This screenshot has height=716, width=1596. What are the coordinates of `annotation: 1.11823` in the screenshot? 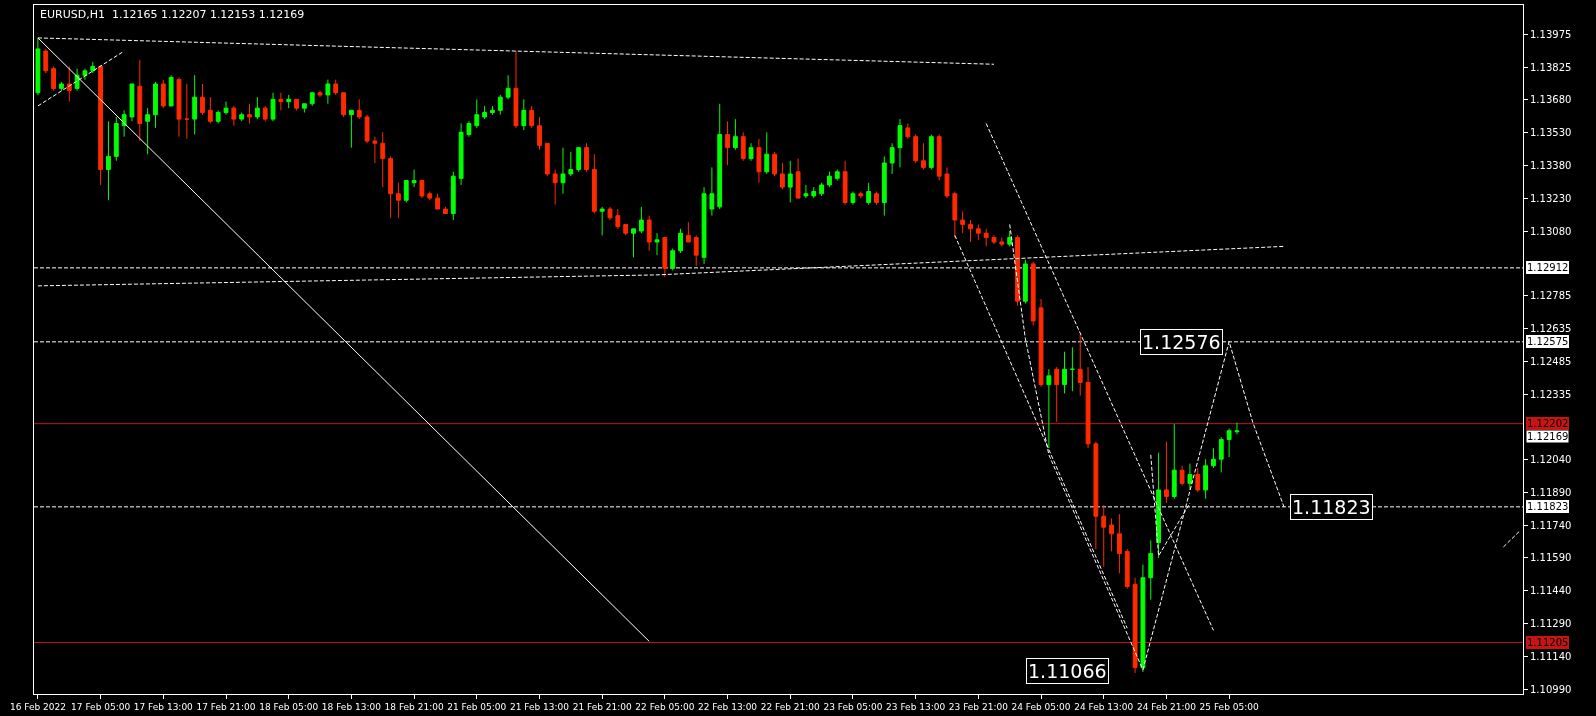 It's located at (1331, 507).